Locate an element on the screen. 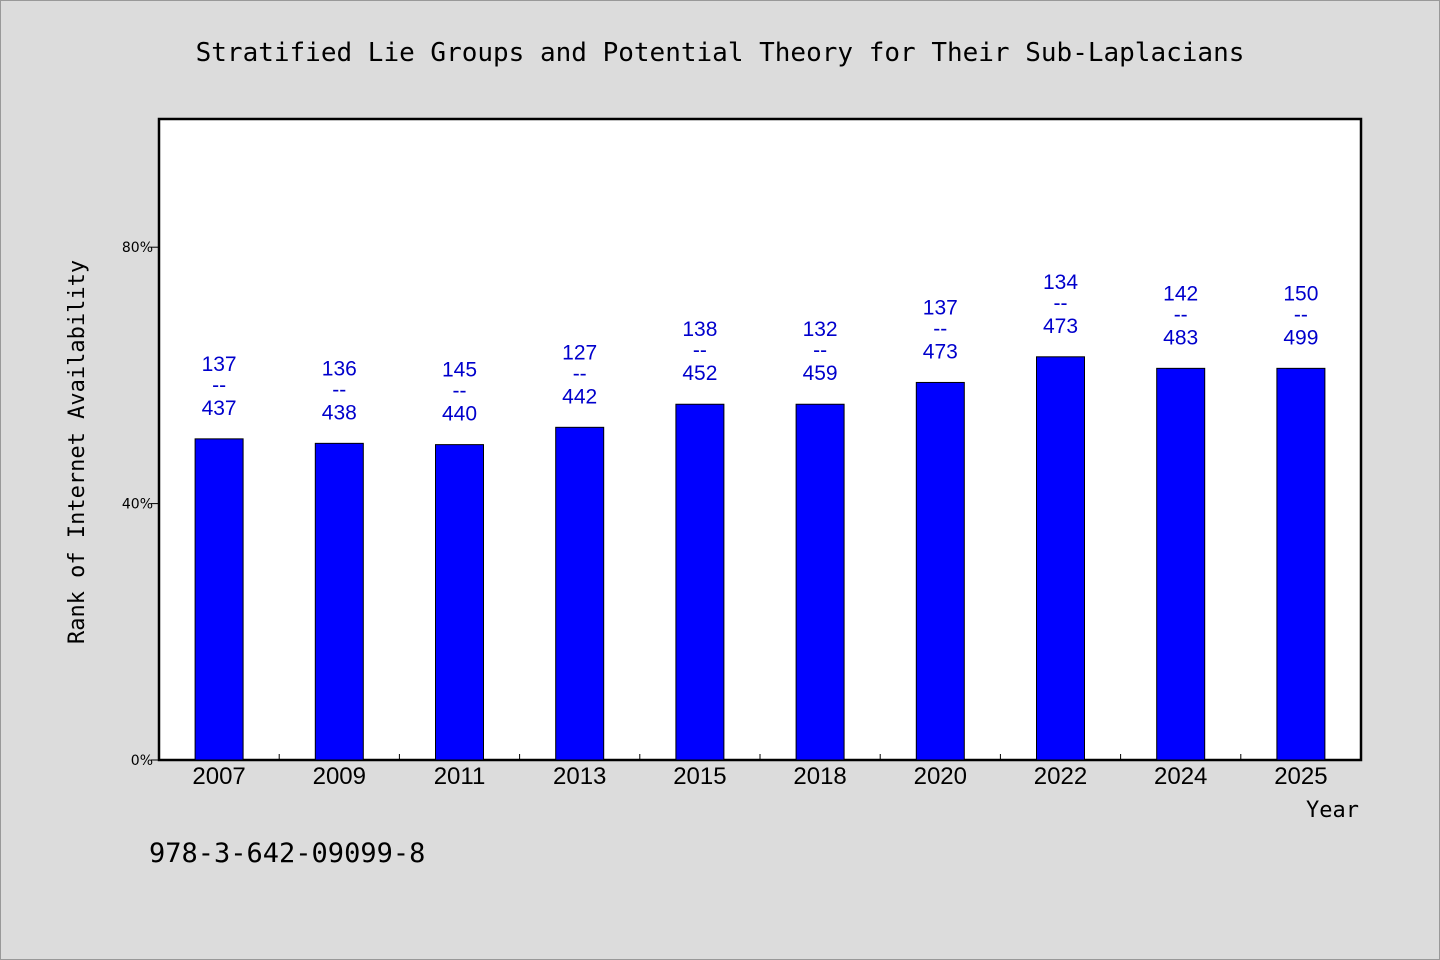 This screenshot has height=960, width=1440. isbn-footnote: 978-3-642-09099-8 is located at coordinates (287, 853).